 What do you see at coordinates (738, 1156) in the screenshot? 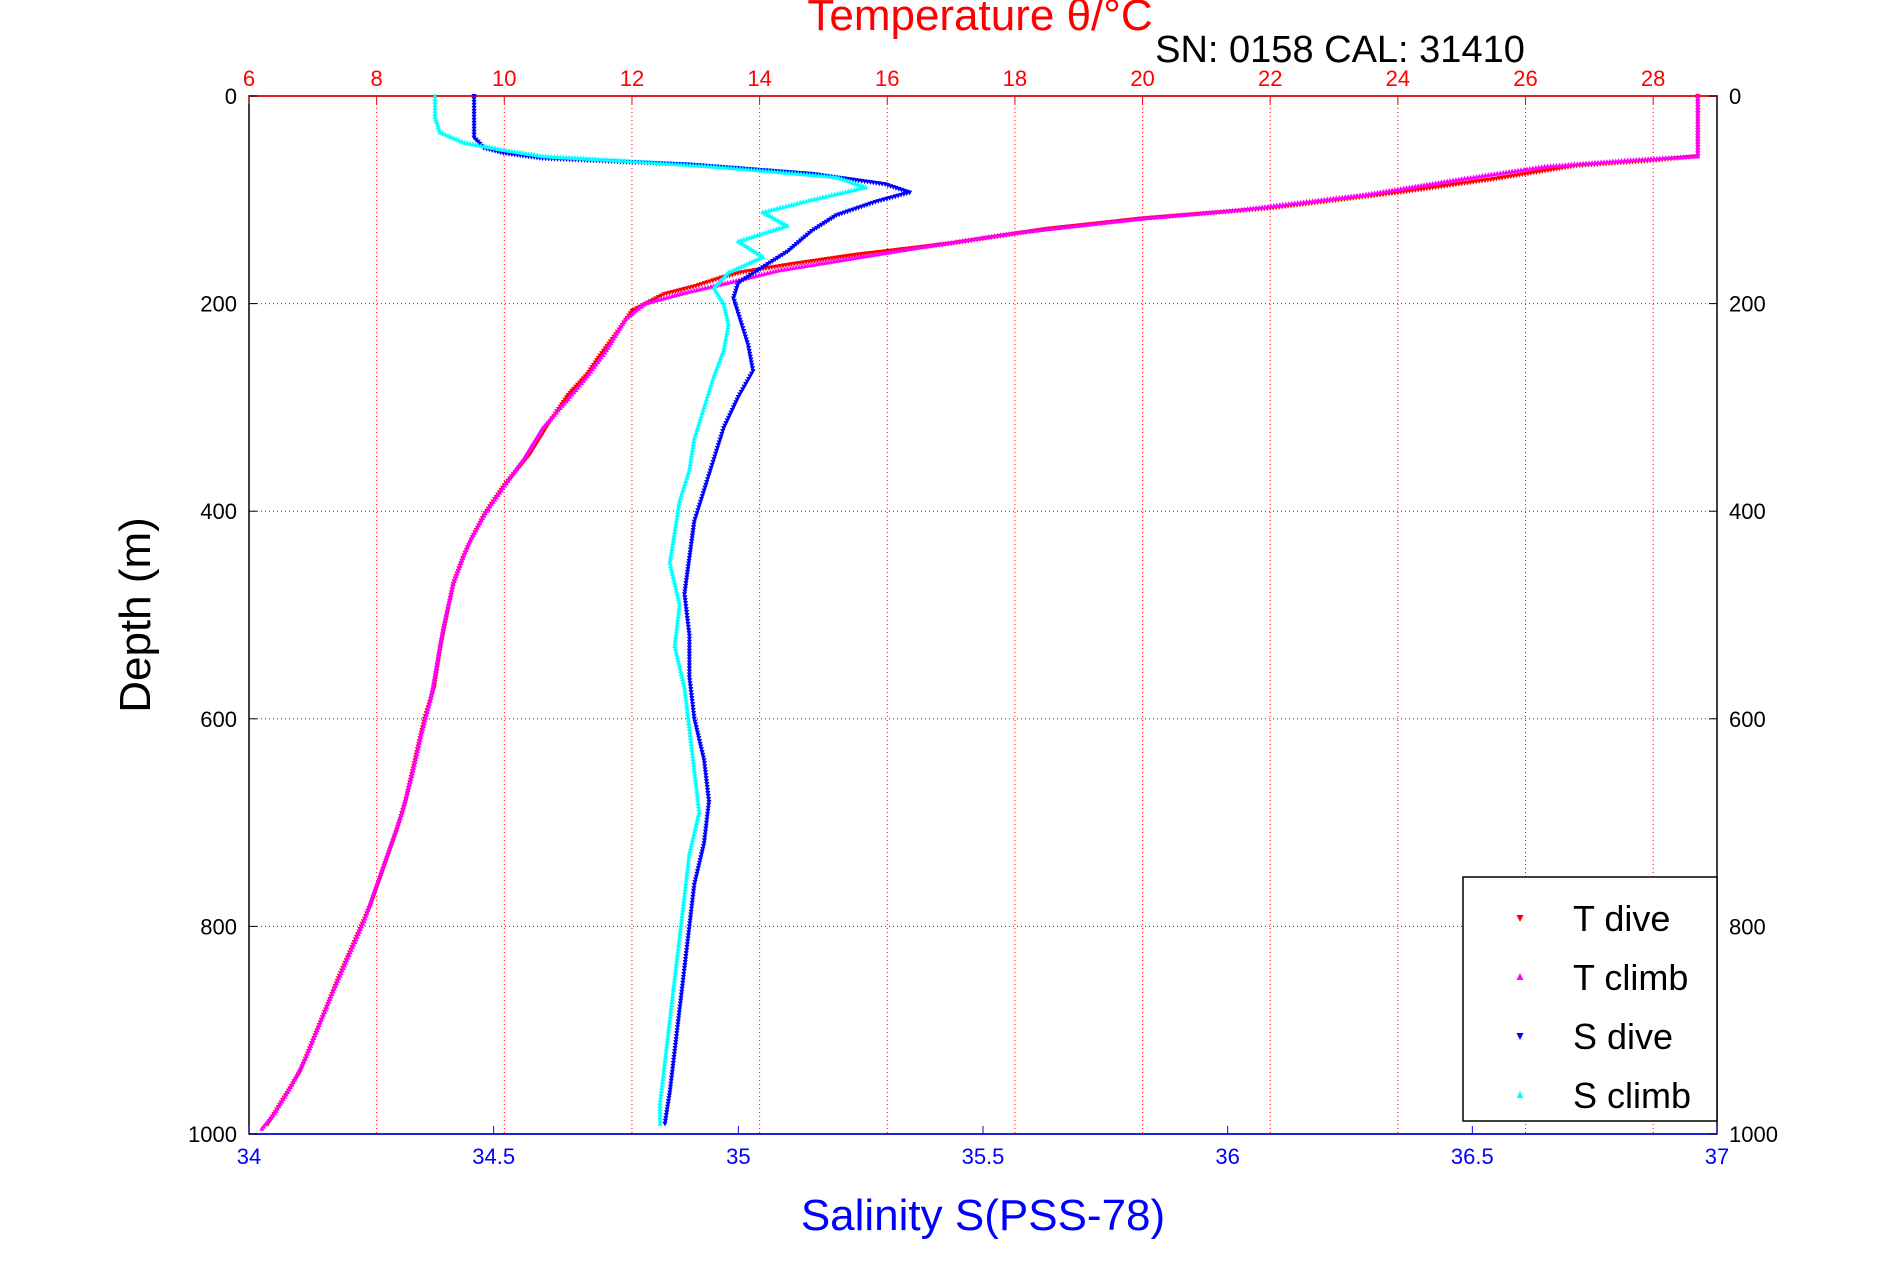
I see `salinity-tick-label: 35` at bounding box center [738, 1156].